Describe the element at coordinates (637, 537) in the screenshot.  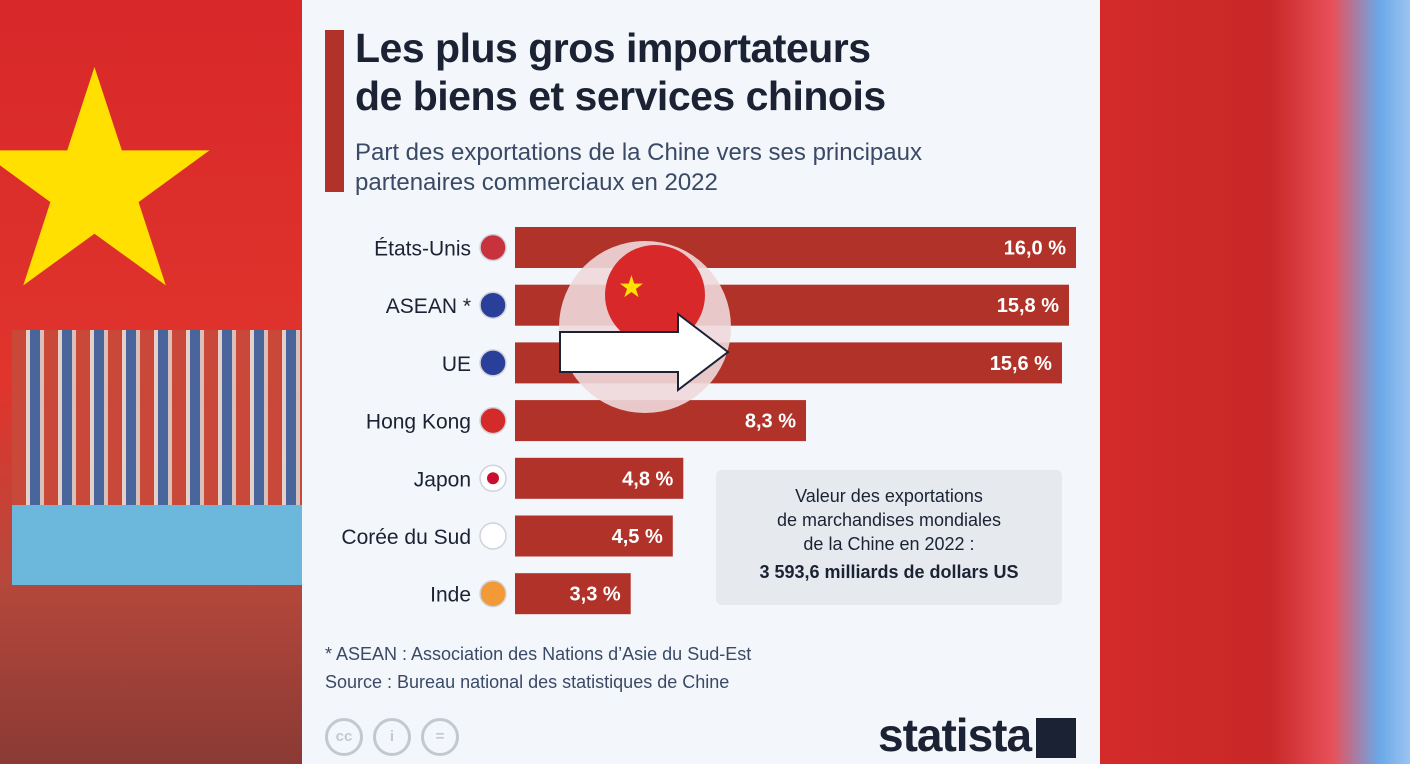
I see `bar-value-label: 4,5 %` at that location.